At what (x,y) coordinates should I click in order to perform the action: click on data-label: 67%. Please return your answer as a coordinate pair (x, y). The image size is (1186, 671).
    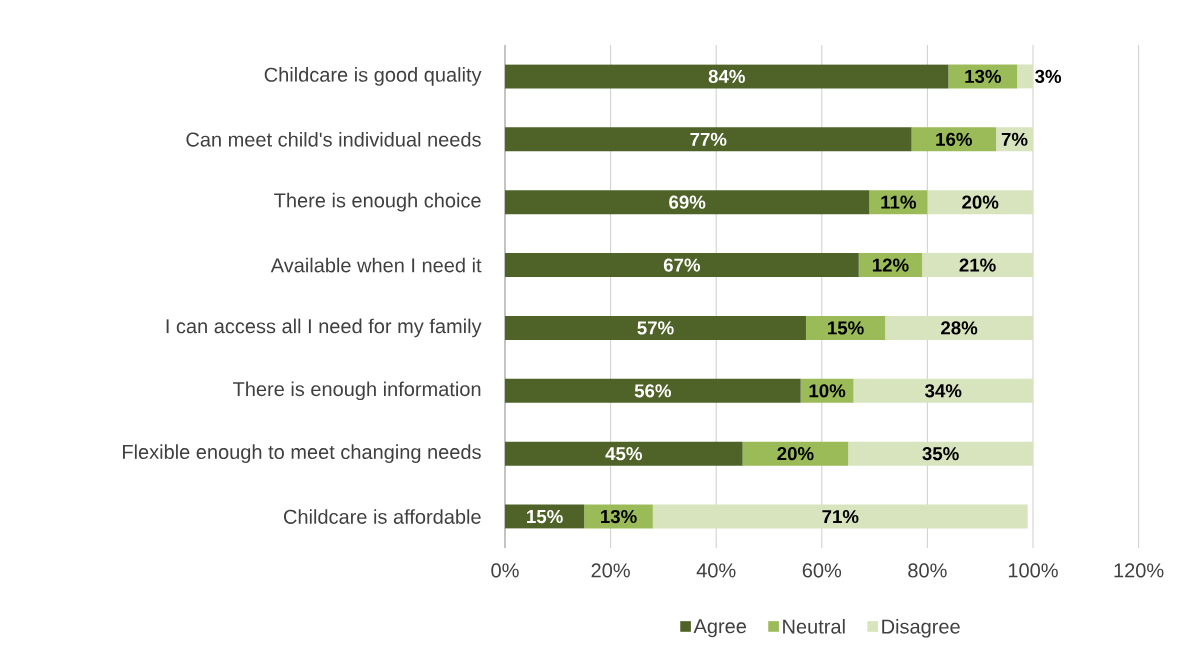
    Looking at the image, I should click on (682, 265).